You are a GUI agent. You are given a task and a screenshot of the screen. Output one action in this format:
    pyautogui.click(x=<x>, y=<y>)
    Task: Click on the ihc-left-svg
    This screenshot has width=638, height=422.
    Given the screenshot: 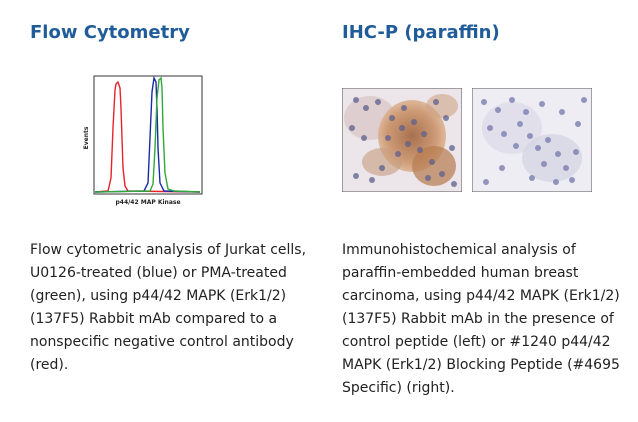 What is the action you would take?
    pyautogui.click(x=402, y=140)
    